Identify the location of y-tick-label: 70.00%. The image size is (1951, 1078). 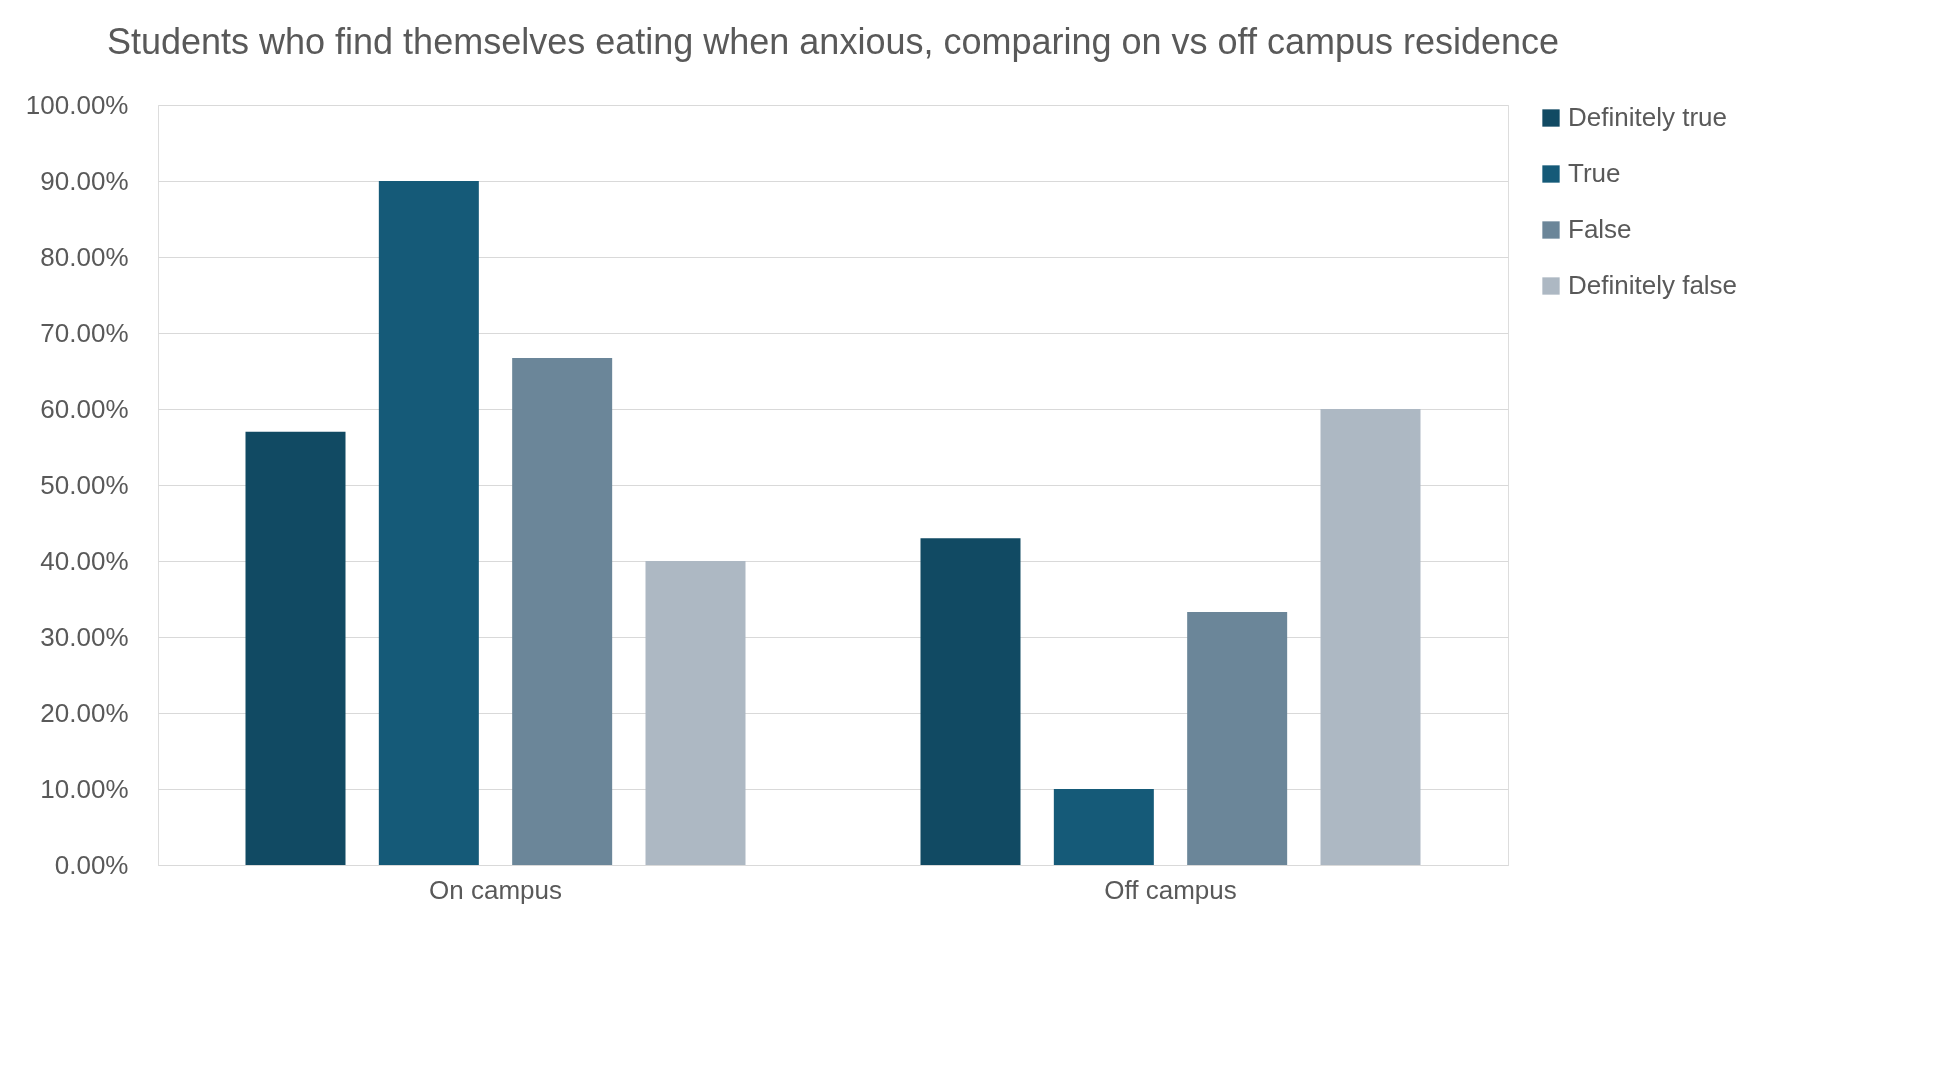
(84, 332).